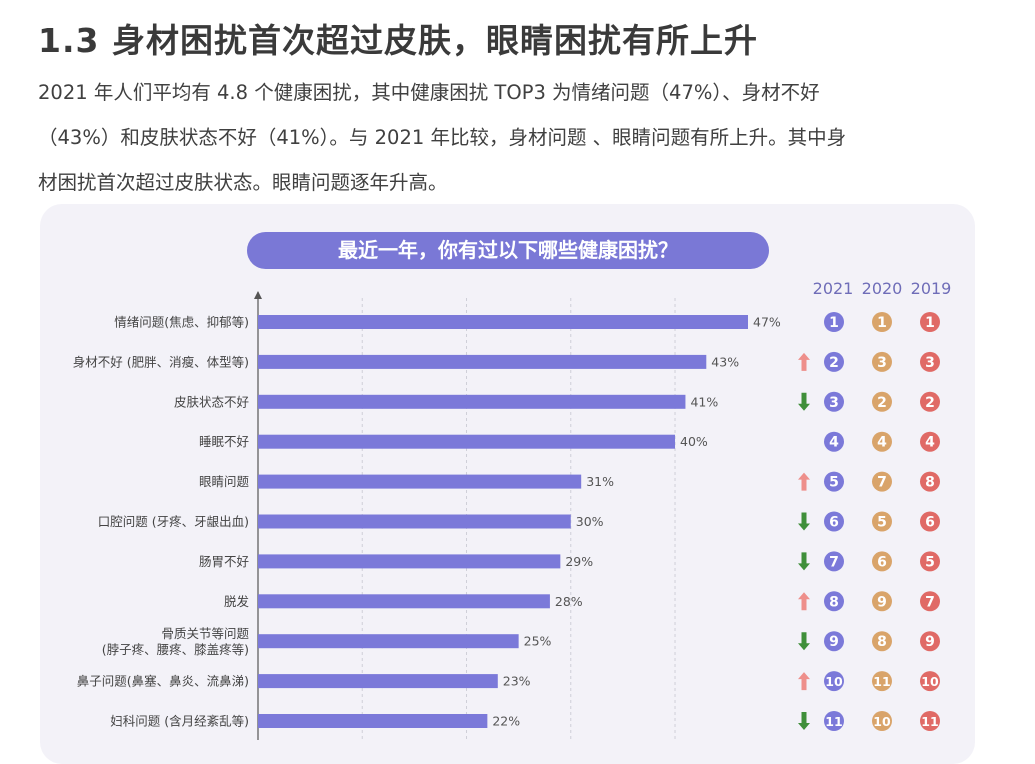 The image size is (1035, 764). Describe the element at coordinates (224, 441) in the screenshot. I see `category-label-4: 睡眠不好` at that location.